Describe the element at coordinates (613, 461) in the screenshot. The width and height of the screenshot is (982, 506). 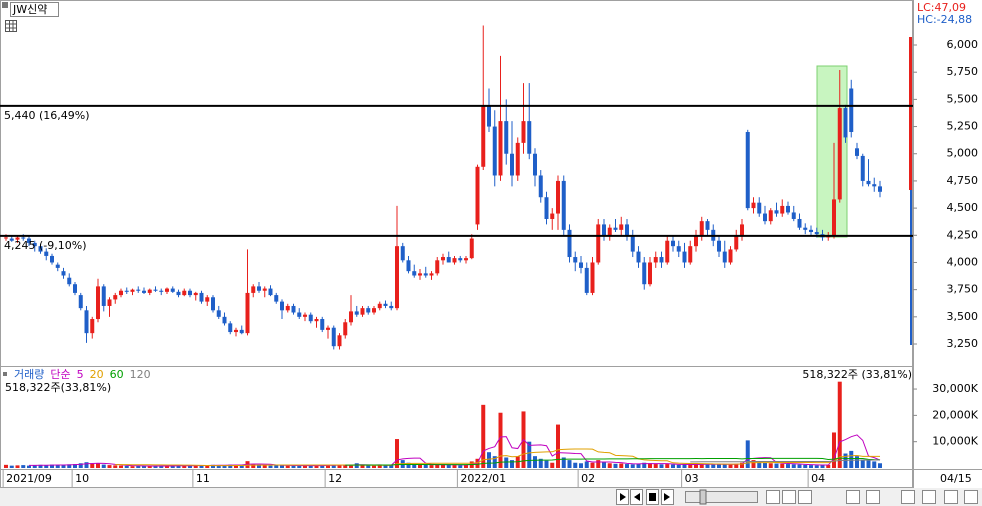
I see `volume-ma` at that location.